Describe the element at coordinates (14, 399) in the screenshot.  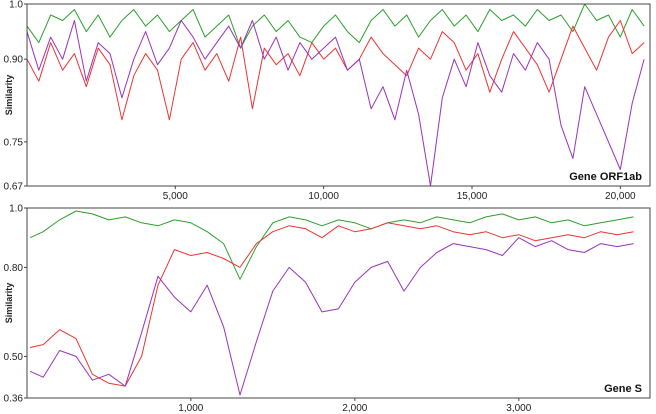
I see `gene-s-y-tick-label: 0.36` at that location.